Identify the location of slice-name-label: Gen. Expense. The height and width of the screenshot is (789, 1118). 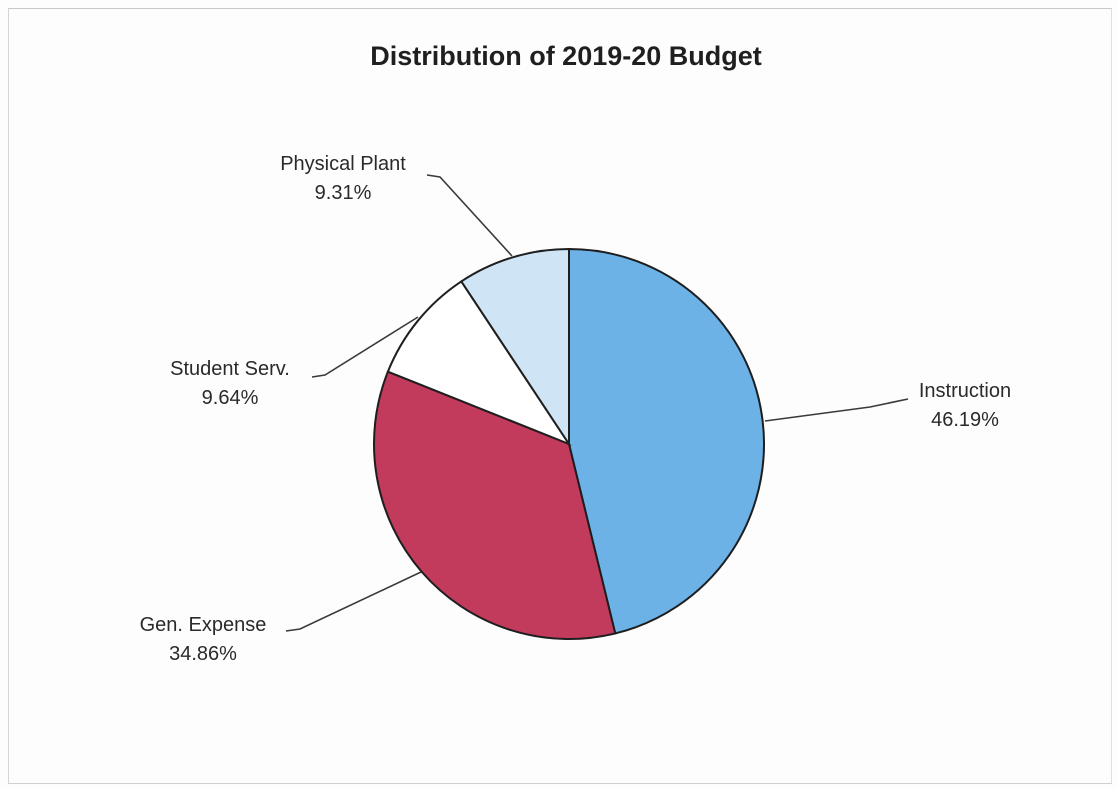
(203, 625).